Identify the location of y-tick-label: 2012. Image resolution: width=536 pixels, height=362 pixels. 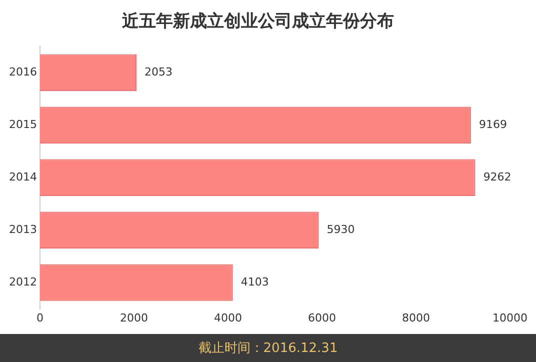
(22, 281).